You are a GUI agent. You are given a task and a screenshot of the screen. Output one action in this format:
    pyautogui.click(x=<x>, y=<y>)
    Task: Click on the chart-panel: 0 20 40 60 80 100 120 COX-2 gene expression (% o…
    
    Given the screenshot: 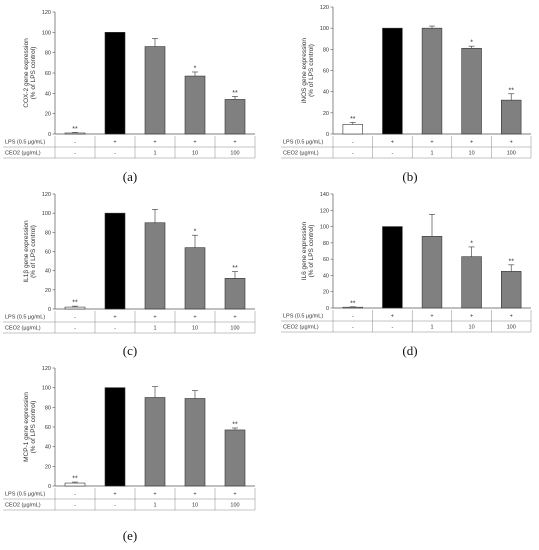 What is the action you would take?
    pyautogui.click(x=129, y=97)
    